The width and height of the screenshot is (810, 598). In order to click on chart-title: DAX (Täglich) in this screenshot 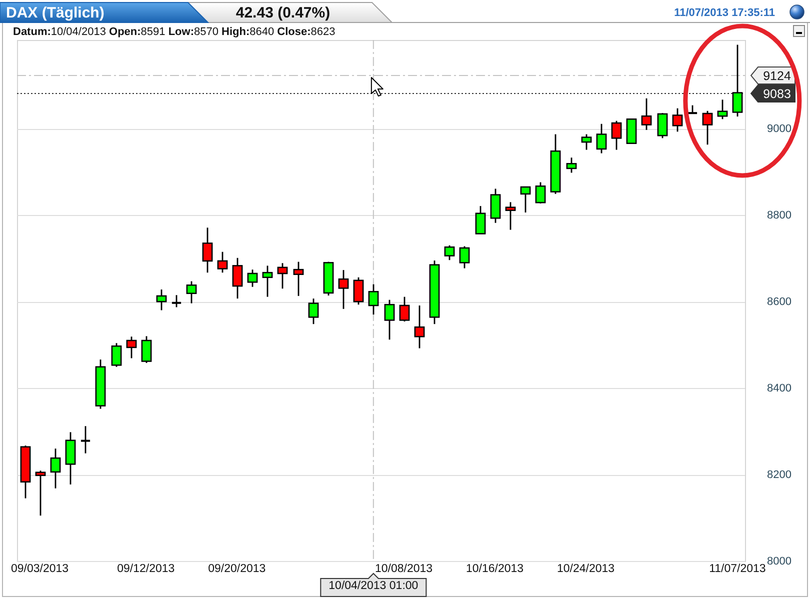, I will do `click(55, 13)`.